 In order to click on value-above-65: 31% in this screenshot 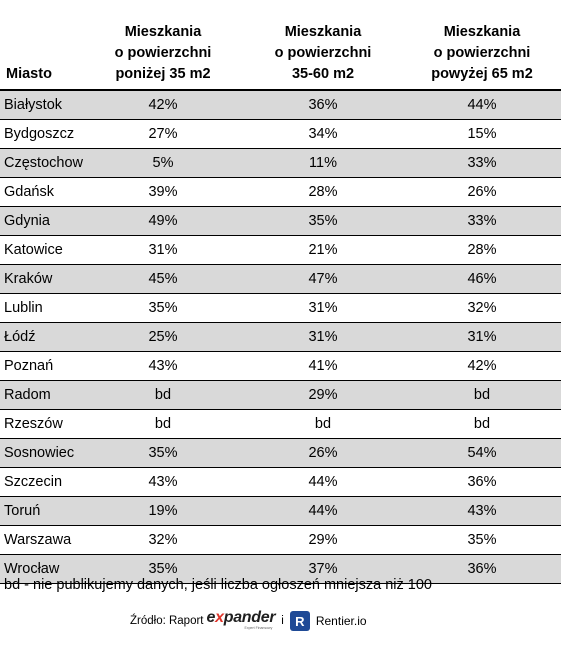, I will do `click(482, 337)`.